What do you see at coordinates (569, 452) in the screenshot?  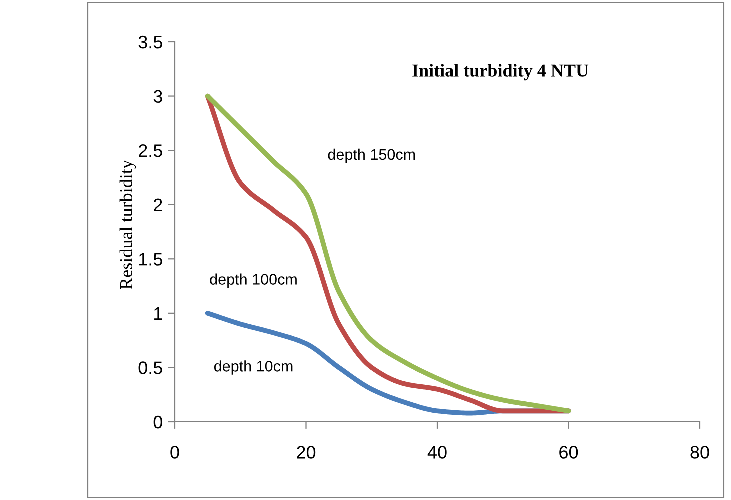 I see `x-tick-label: 60` at bounding box center [569, 452].